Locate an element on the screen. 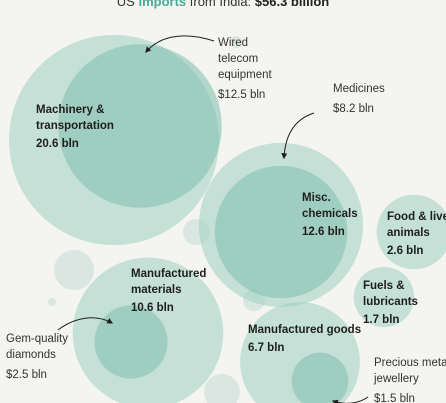  value-gem-quality-diamonds: $2.5 bln is located at coordinates (26, 375).